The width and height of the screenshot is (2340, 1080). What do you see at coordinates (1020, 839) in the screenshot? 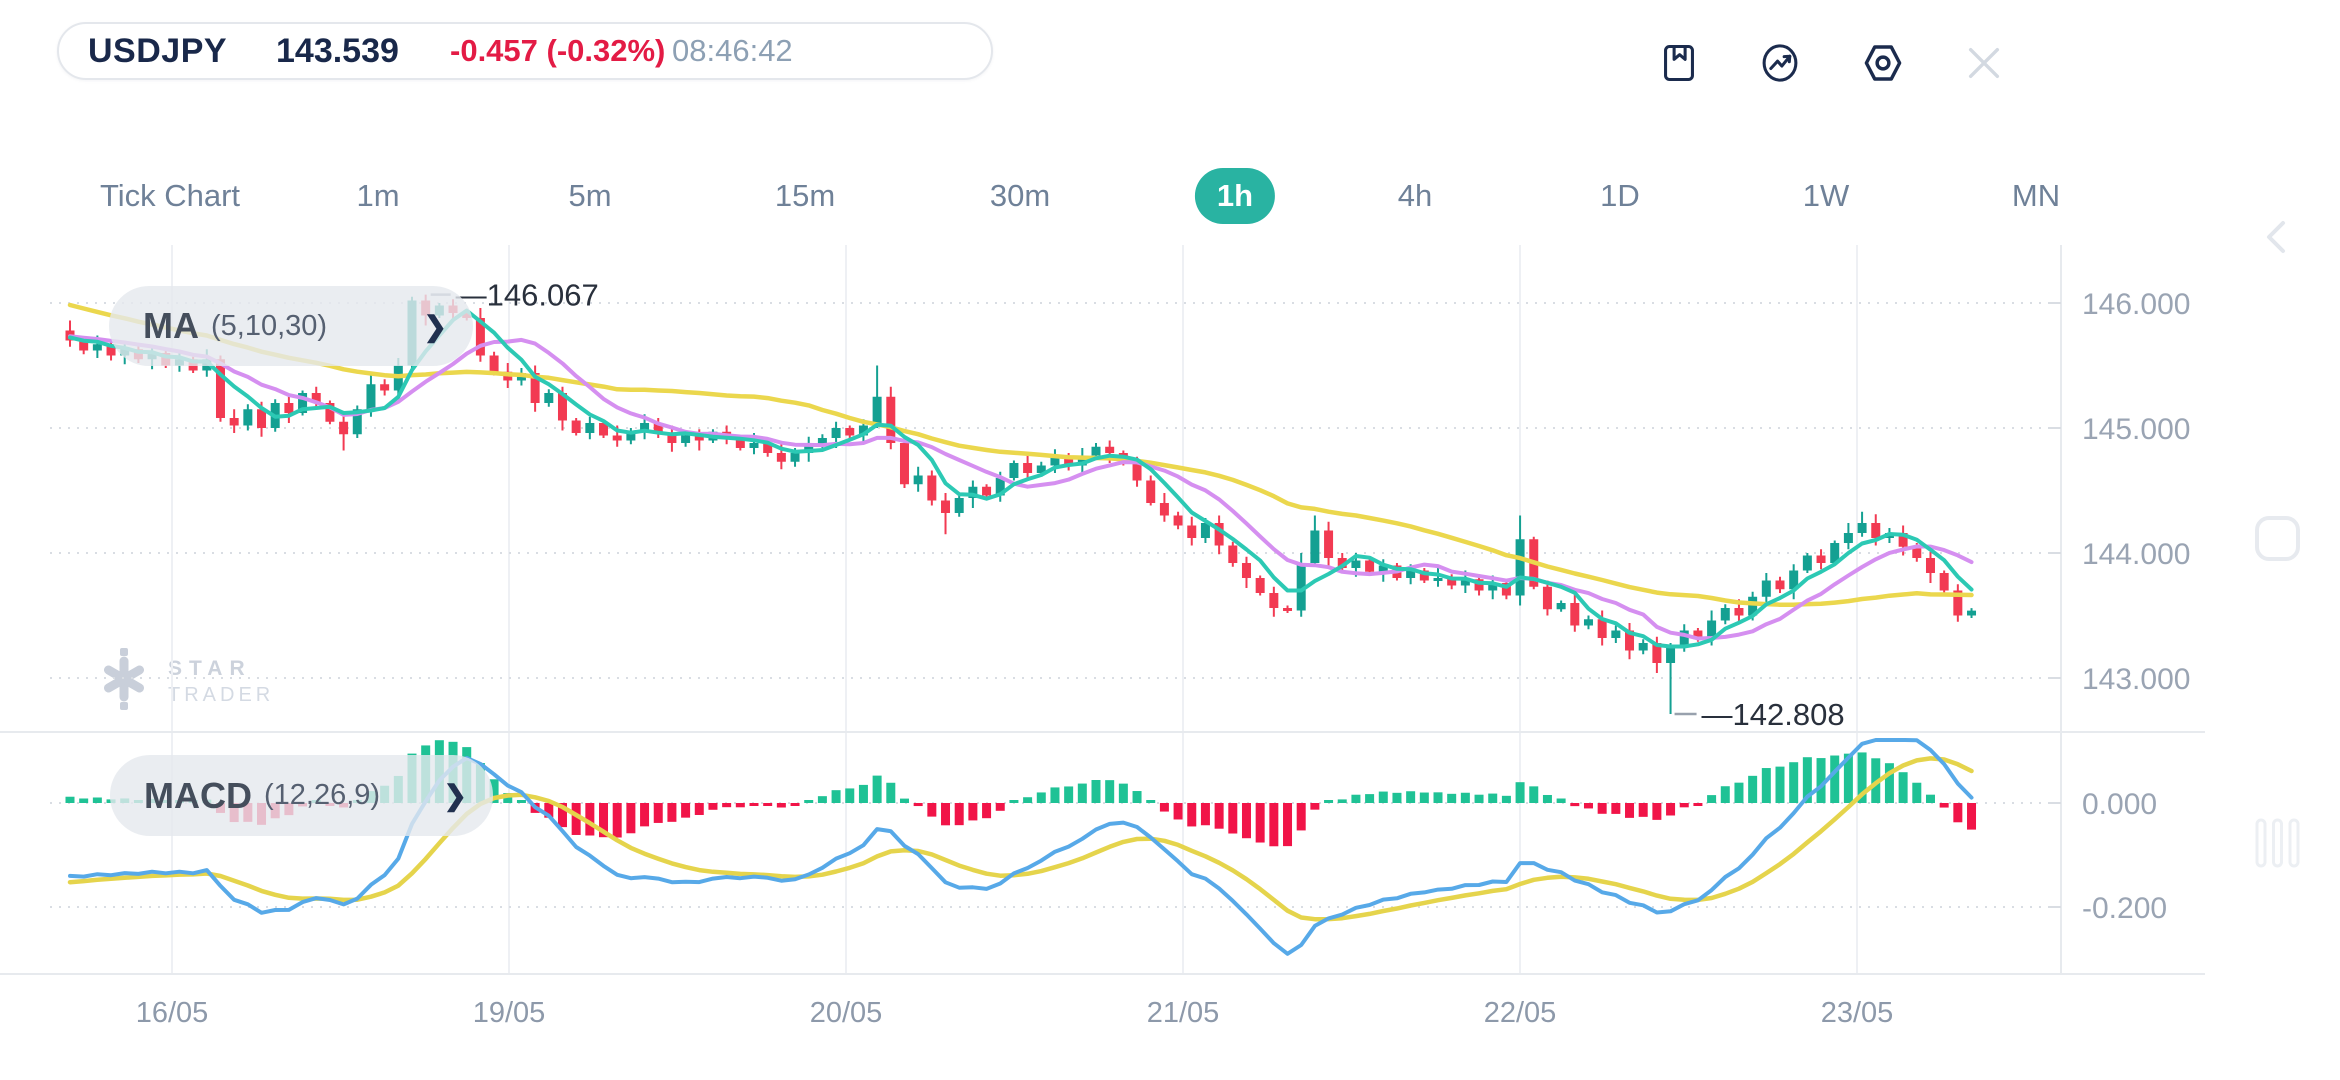
I see `macd-signal-line` at bounding box center [1020, 839].